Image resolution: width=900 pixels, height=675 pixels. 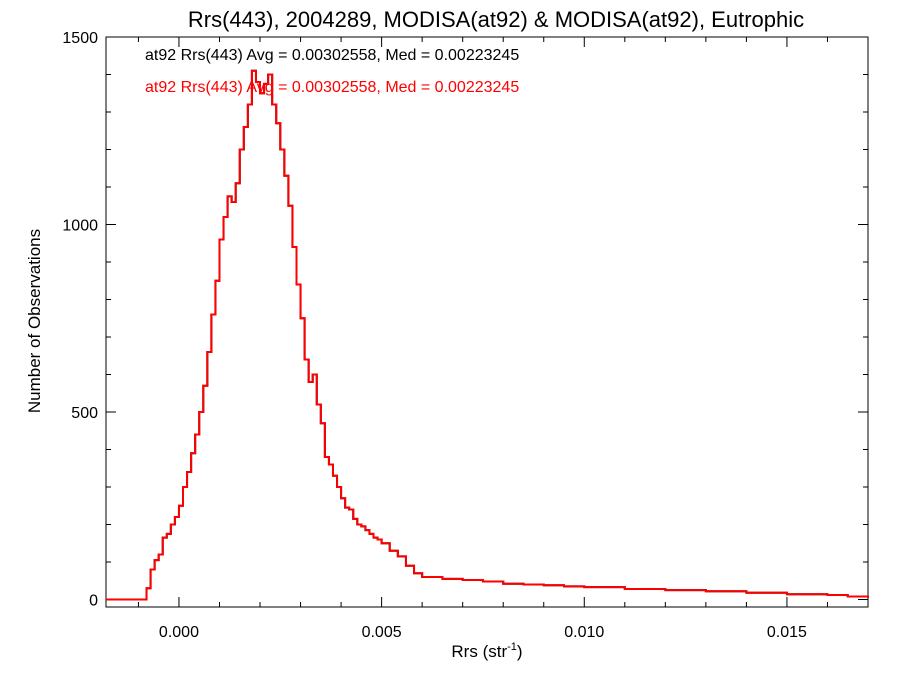 What do you see at coordinates (84, 413) in the screenshot?
I see `y-tick-label: 500` at bounding box center [84, 413].